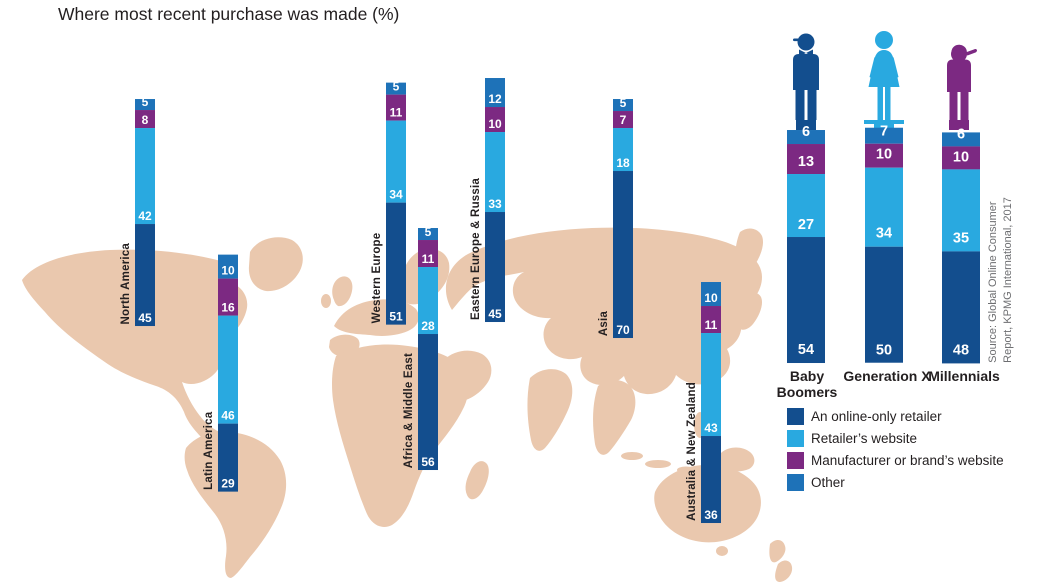  I want to click on generation-label-millennials: Millennials, so click(964, 376).